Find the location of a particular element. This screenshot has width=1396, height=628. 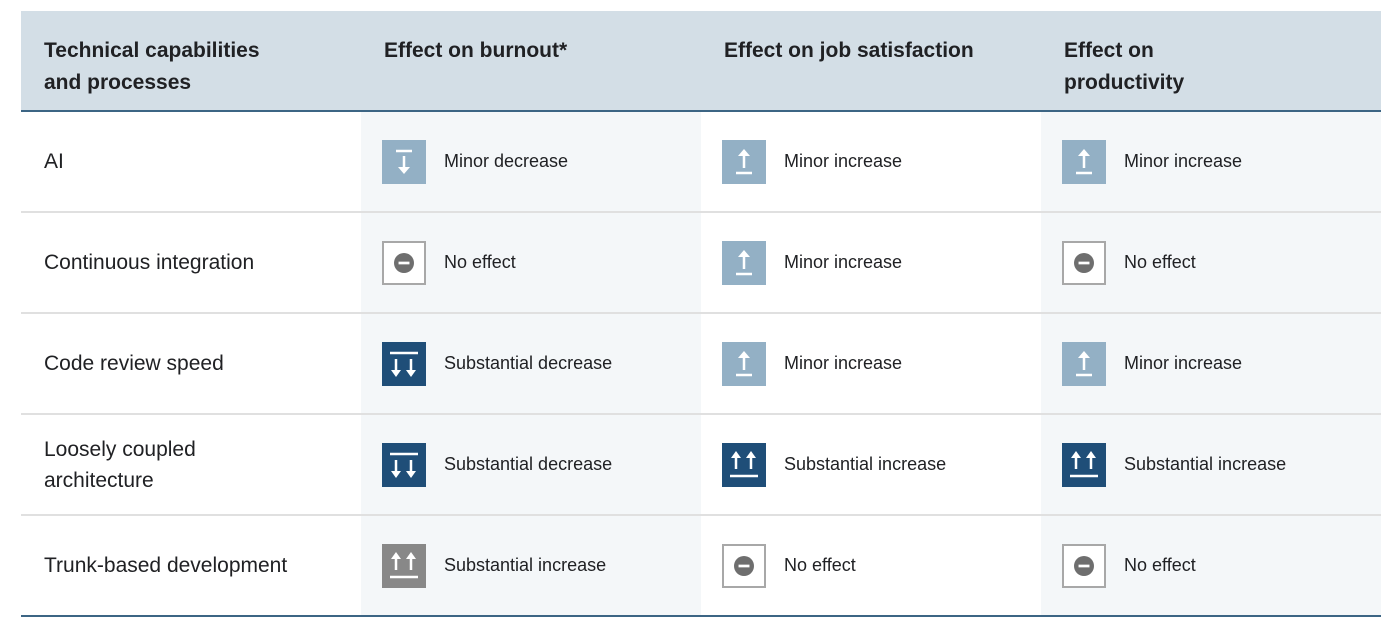

header-job-satisfaction: Effect on job satisfaction is located at coordinates (849, 50).